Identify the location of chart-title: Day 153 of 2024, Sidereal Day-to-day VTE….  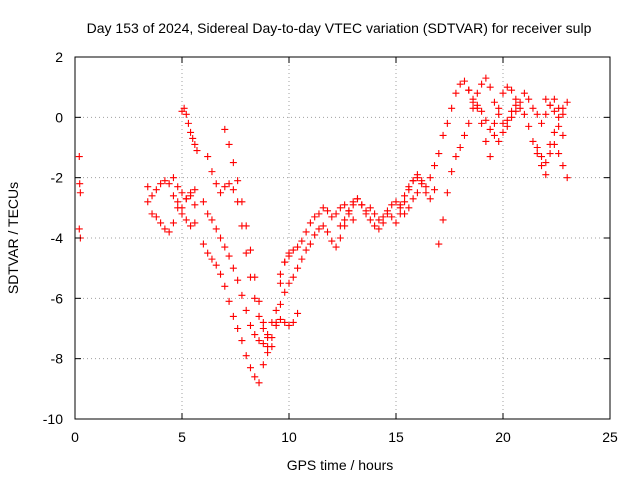
(339, 28).